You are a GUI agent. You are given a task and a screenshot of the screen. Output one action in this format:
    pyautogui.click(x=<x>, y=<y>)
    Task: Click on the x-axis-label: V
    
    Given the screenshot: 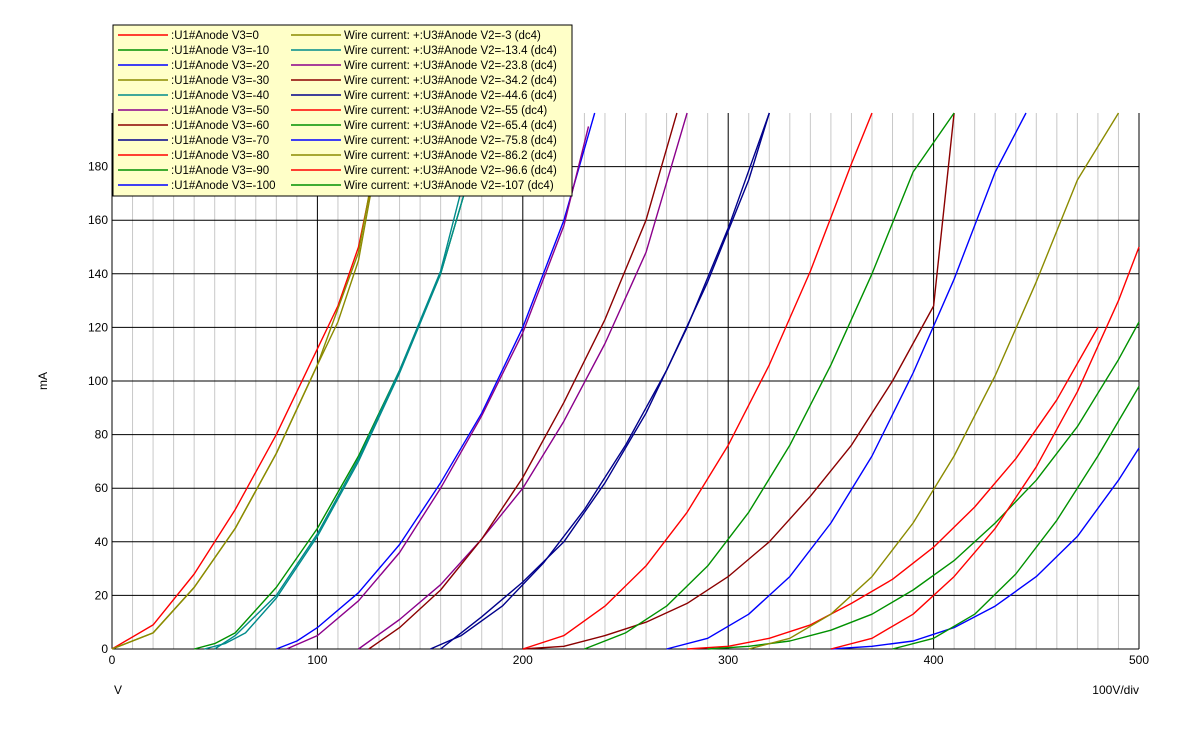 What is the action you would take?
    pyautogui.click(x=118, y=690)
    